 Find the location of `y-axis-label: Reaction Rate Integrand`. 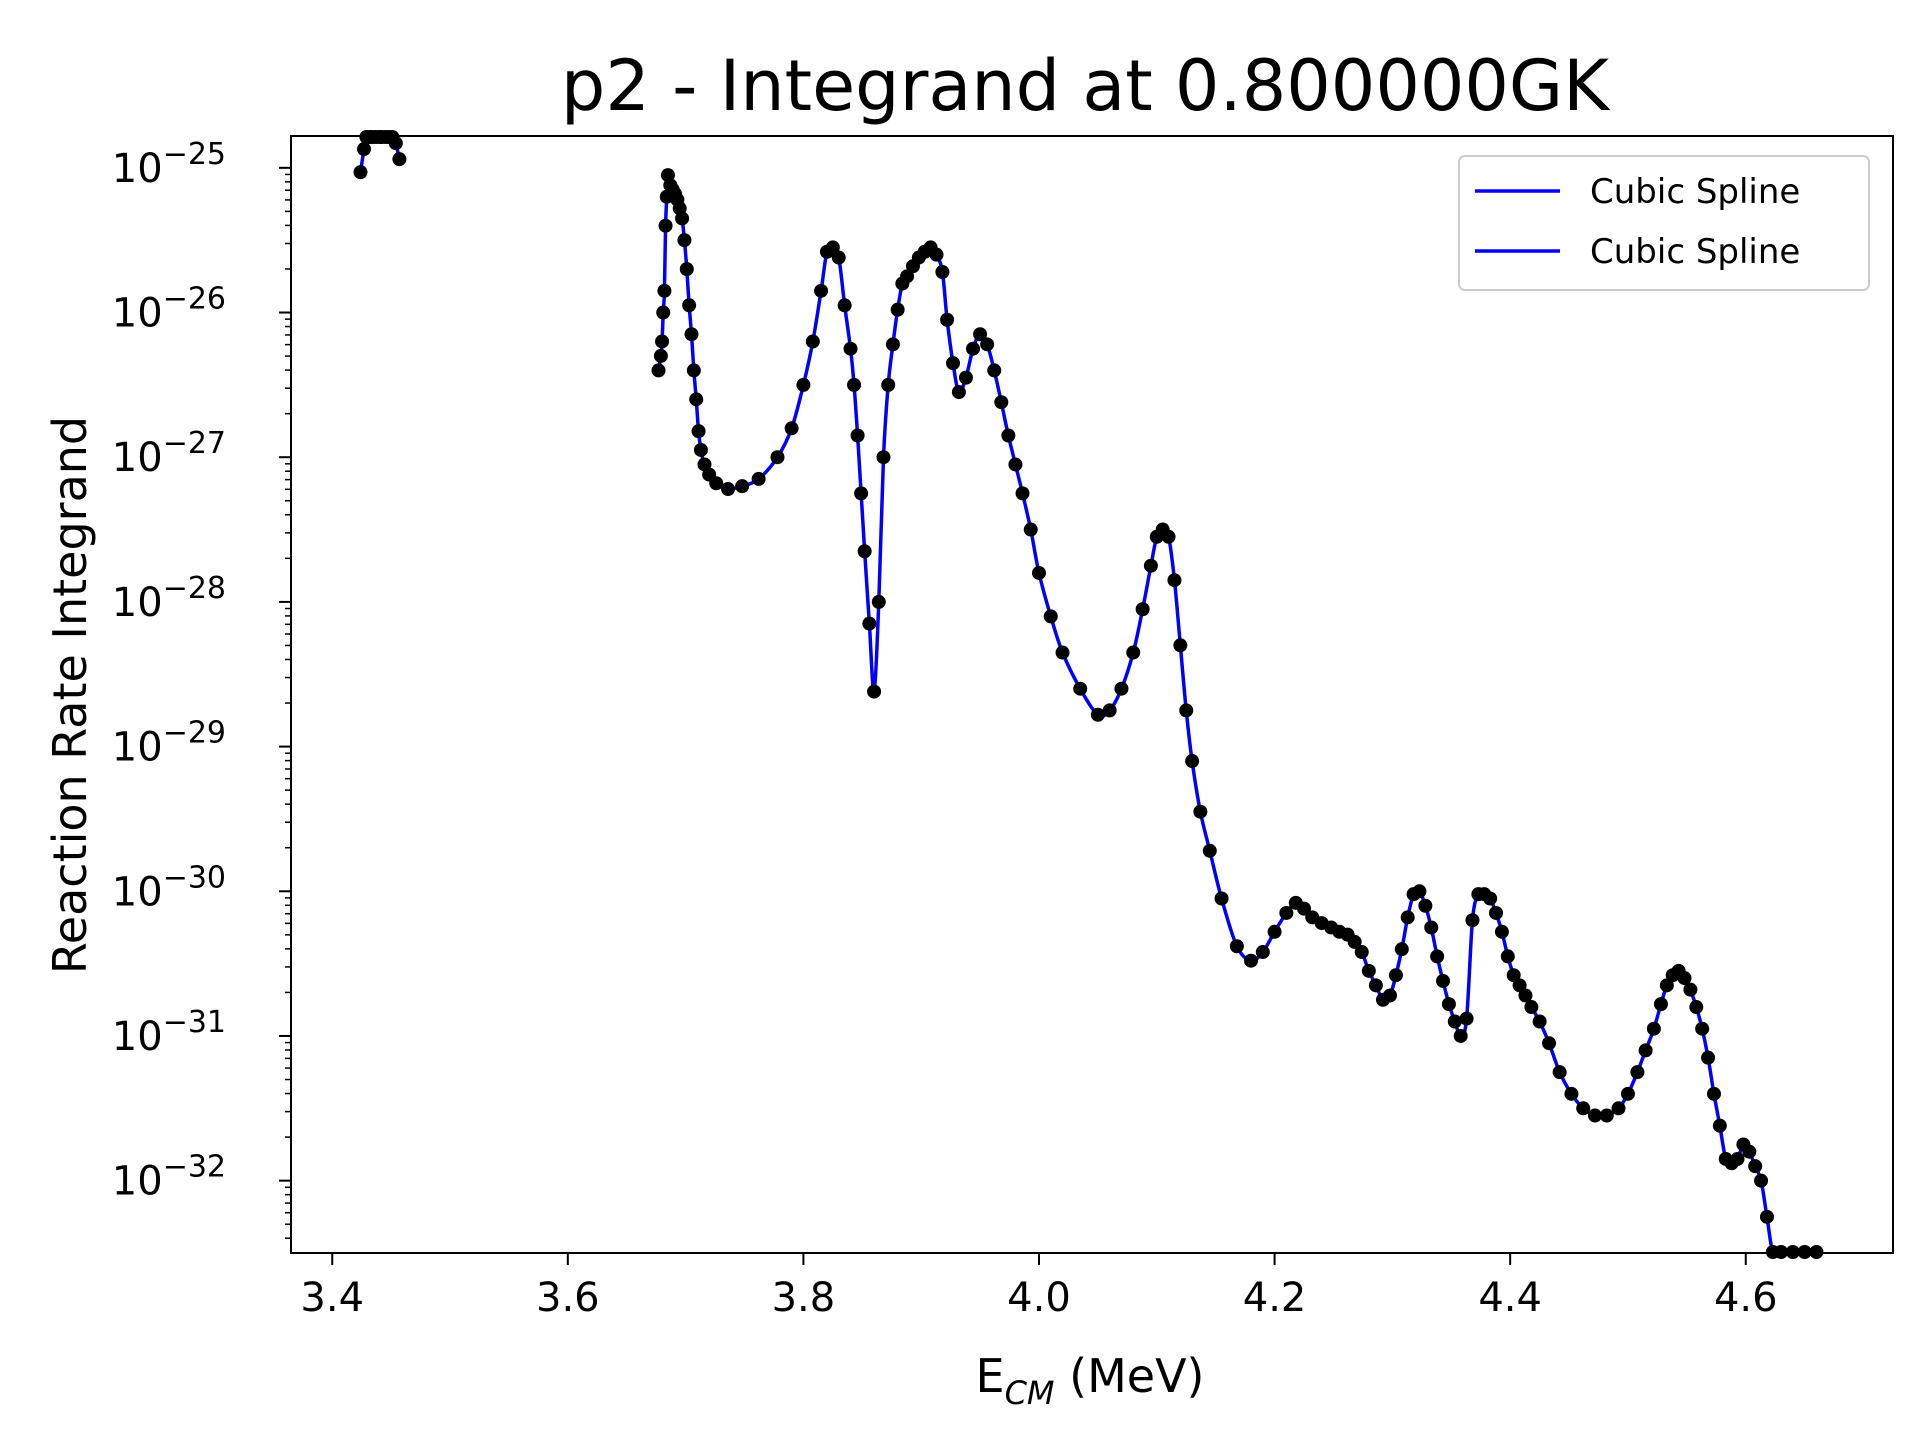

y-axis-label: Reaction Rate Integrand is located at coordinates (70, 695).